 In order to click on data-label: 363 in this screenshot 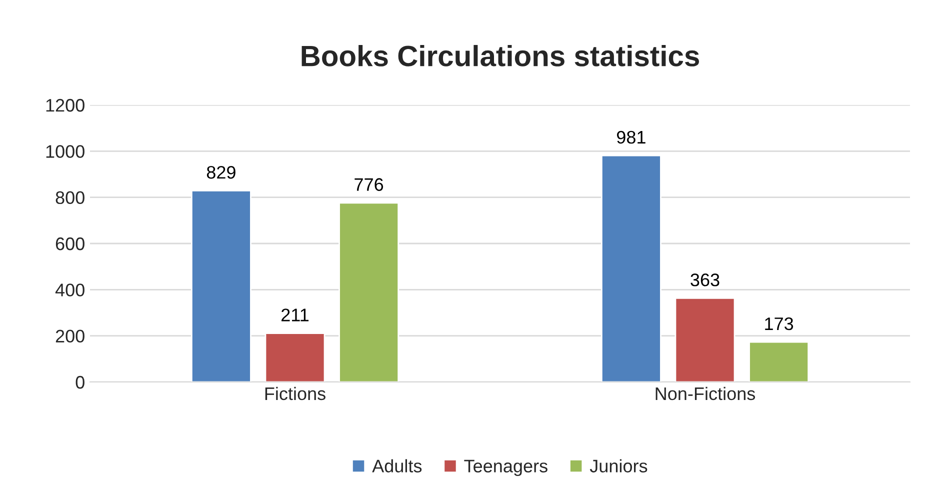, I will do `click(705, 280)`.